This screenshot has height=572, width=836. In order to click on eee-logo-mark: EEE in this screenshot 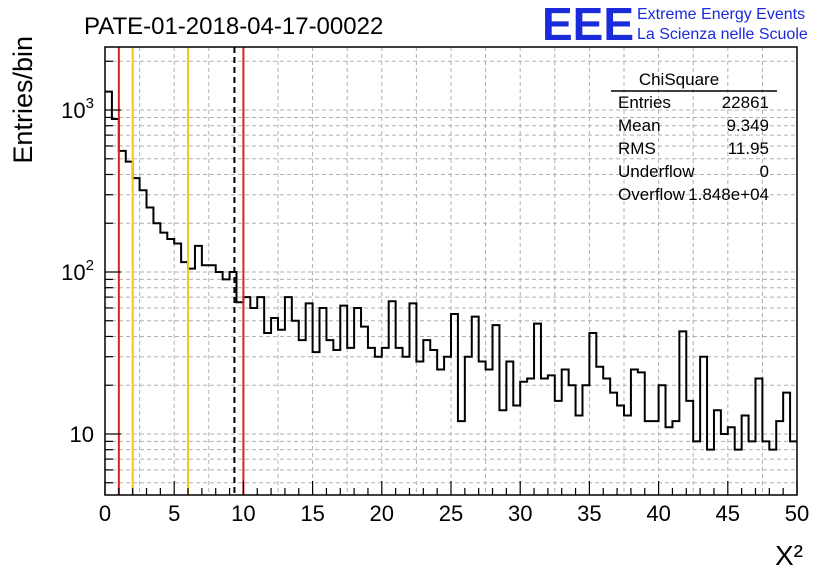, I will do `click(588, 25)`.